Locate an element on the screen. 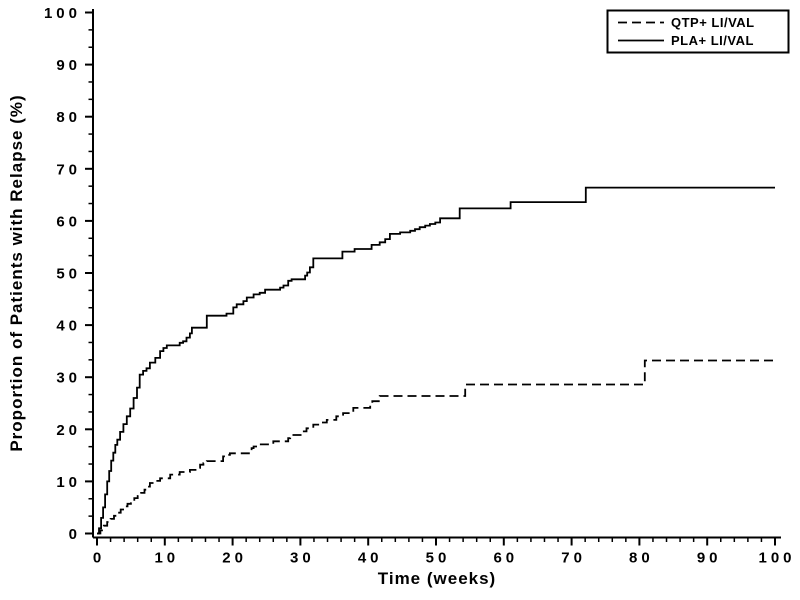 The width and height of the screenshot is (800, 600). y-tick-label: 0 is located at coordinates (75, 534).